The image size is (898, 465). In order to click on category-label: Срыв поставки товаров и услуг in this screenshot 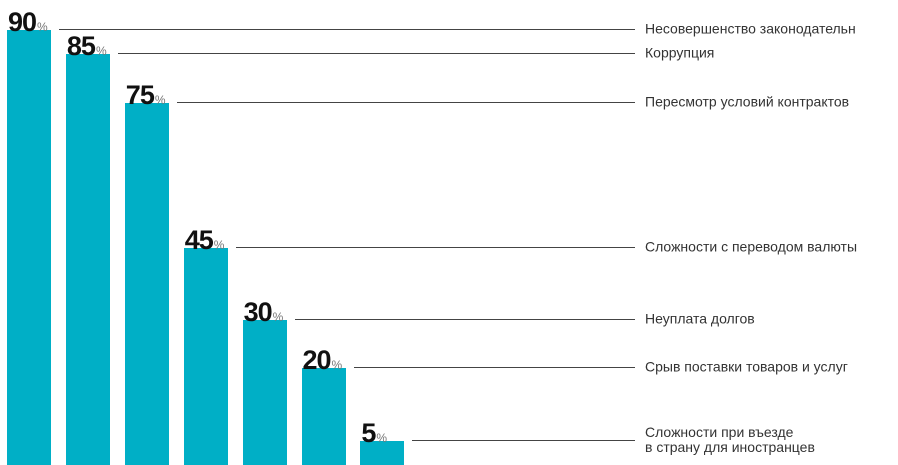, I will do `click(746, 366)`.